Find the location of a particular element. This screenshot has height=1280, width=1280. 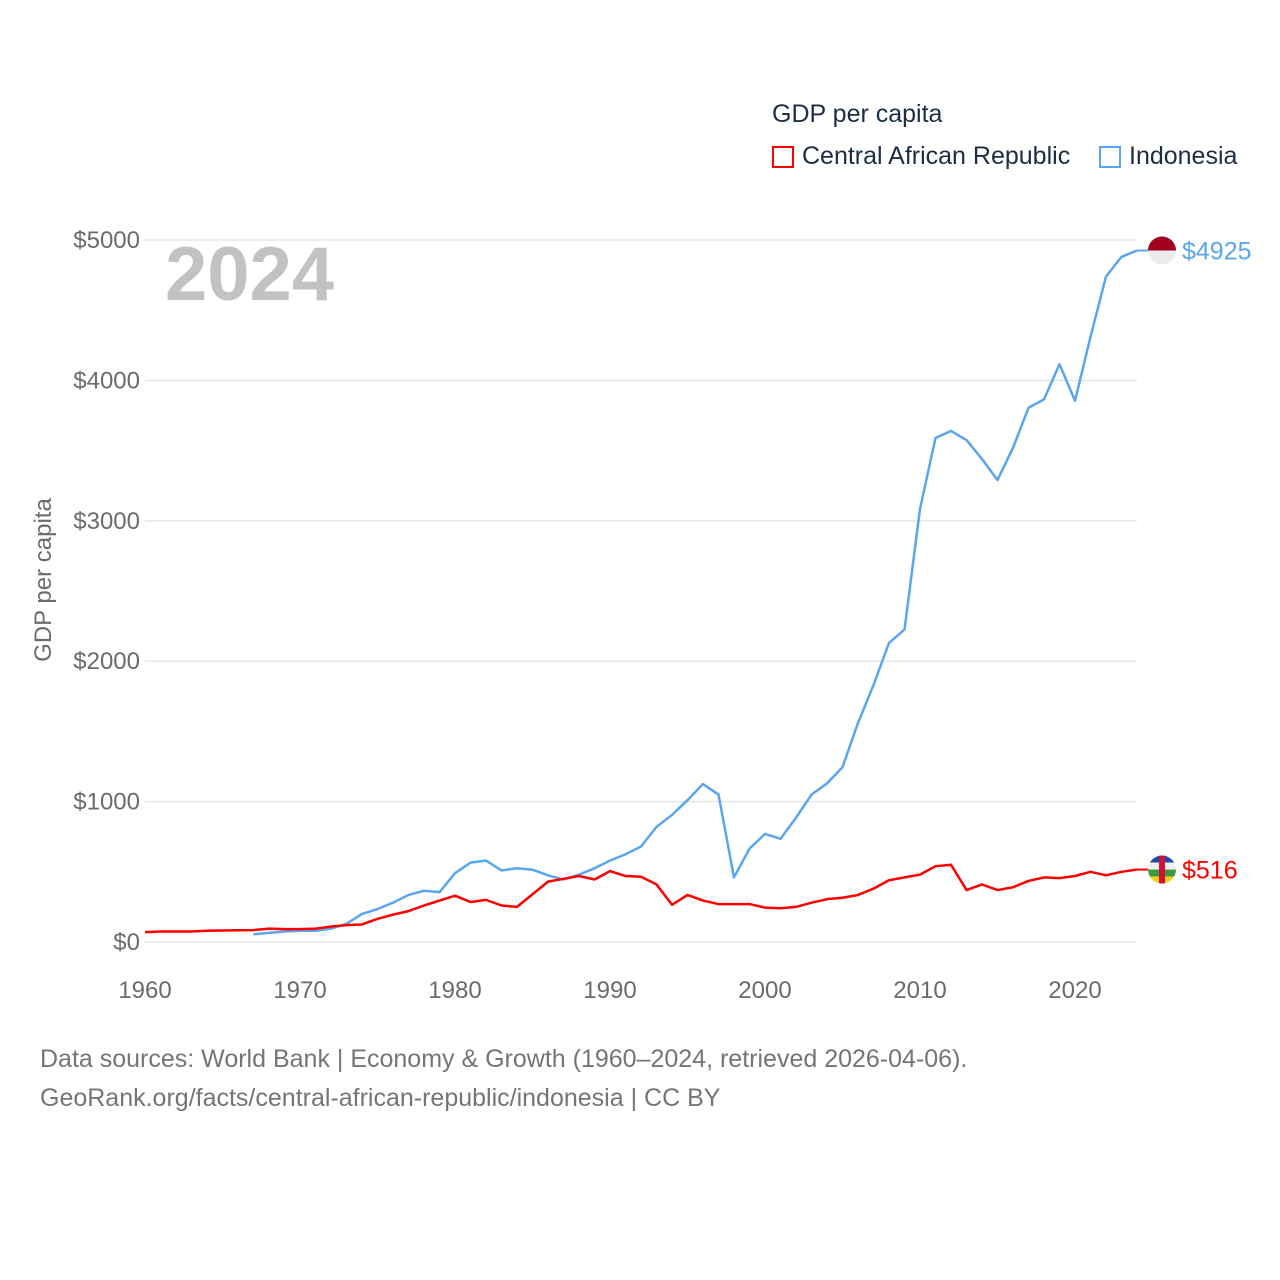

year-watermark: 2024 is located at coordinates (249, 274).